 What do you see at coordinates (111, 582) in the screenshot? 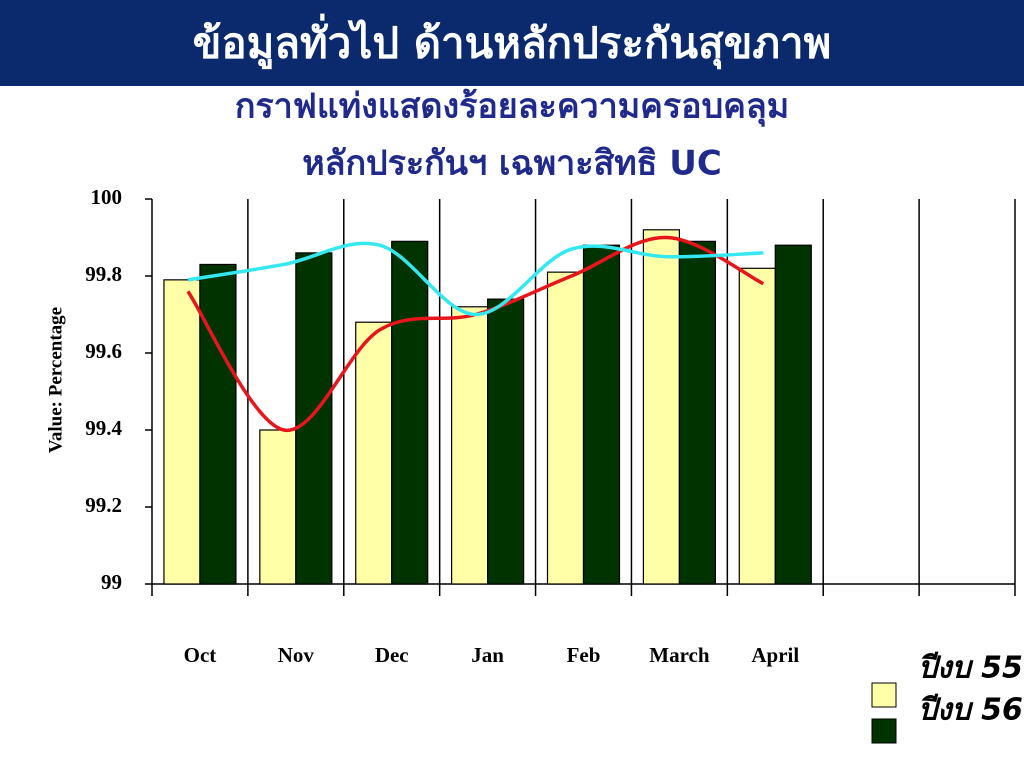
I see `y-tick-label: 99` at bounding box center [111, 582].